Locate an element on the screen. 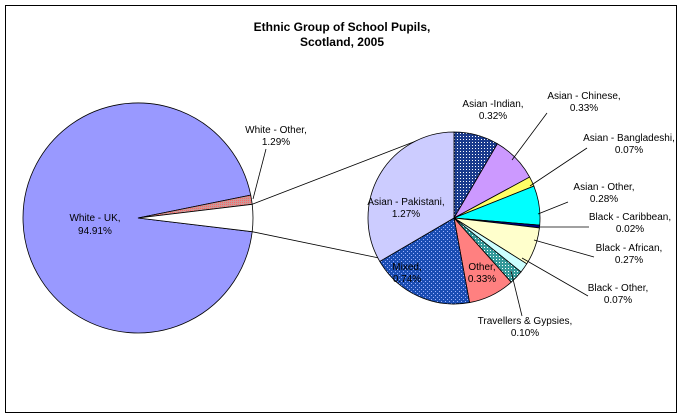  slice-label-white-uk-name: White - UK, is located at coordinates (94, 218).